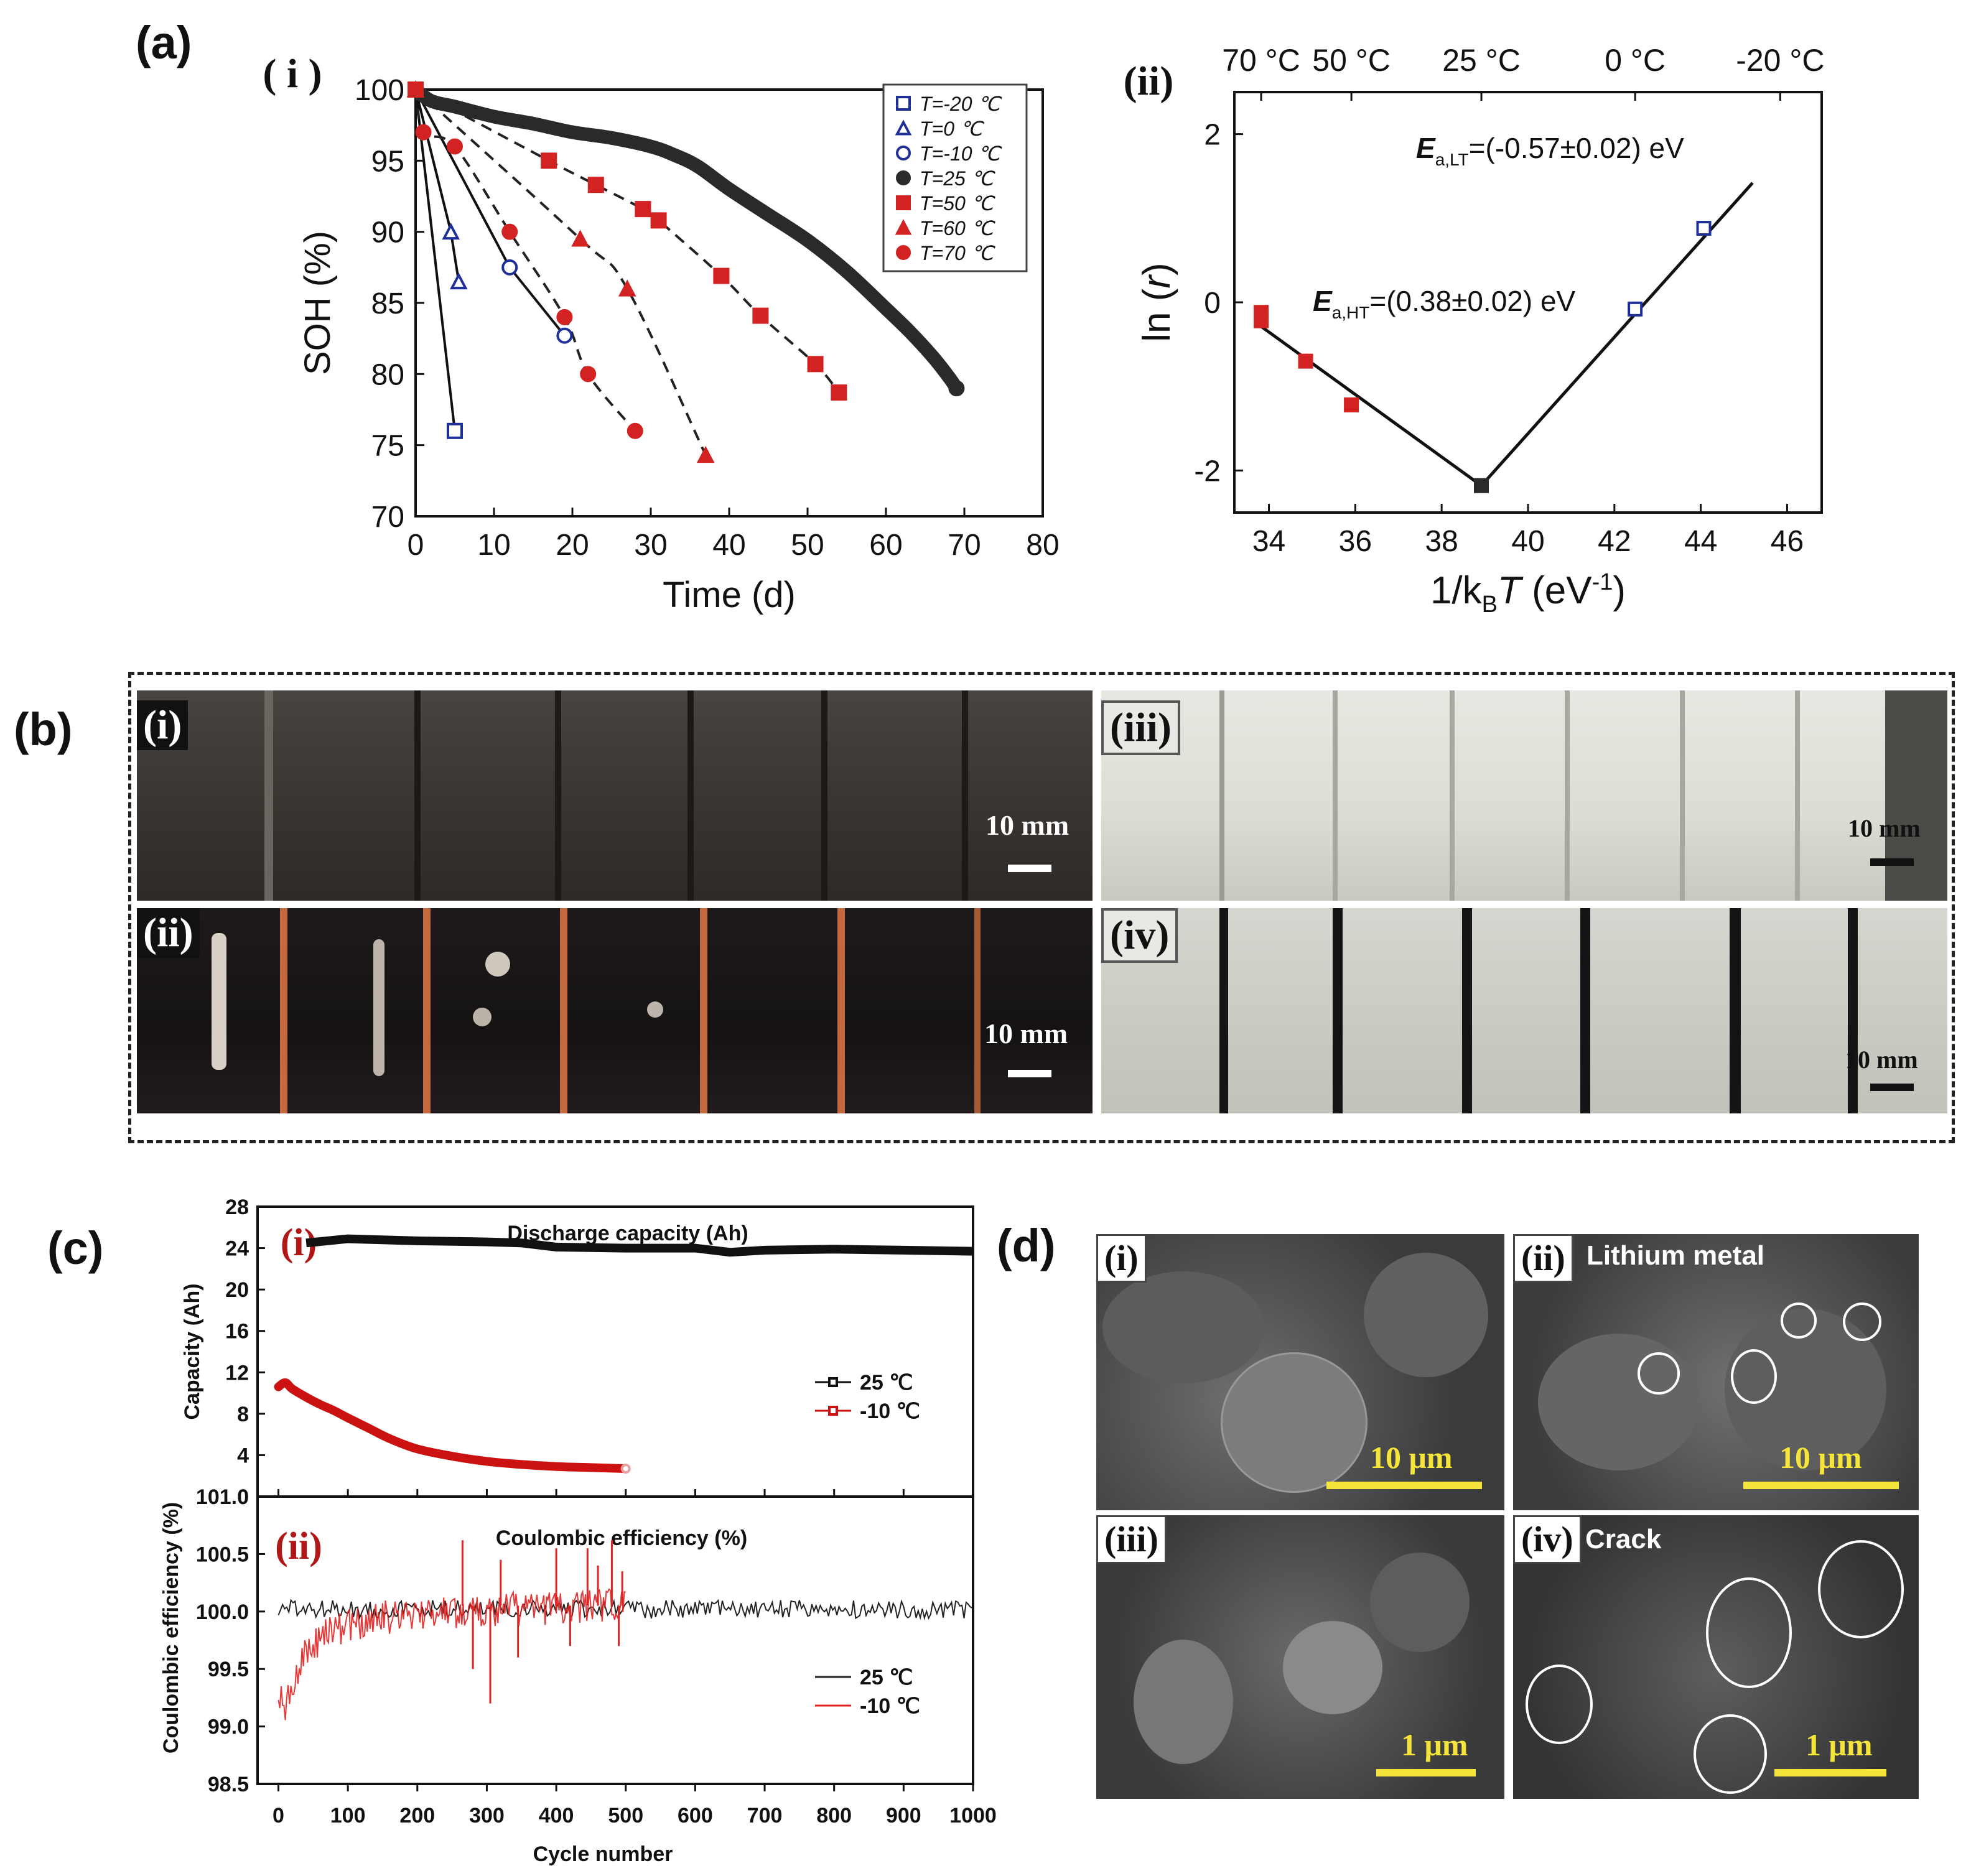 This screenshot has height=1876, width=1971. I want to click on crack-circle, so click(1749, 1633).